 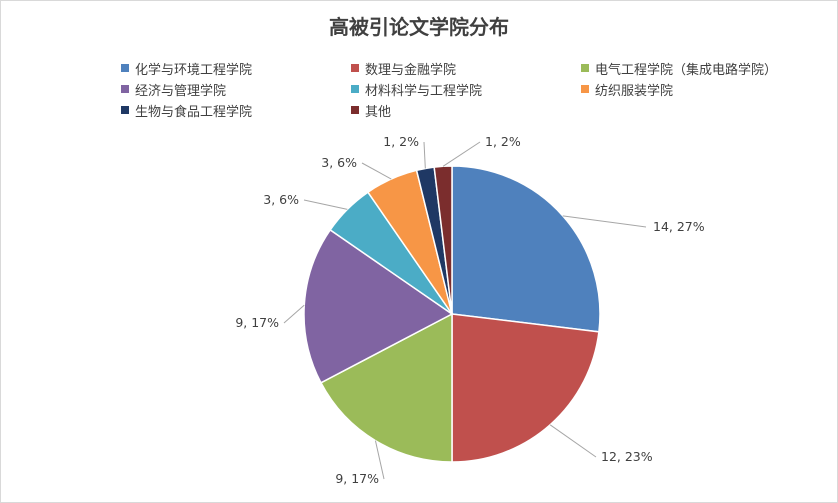 I want to click on data-label-7: 1, 2%, so click(x=503, y=141).